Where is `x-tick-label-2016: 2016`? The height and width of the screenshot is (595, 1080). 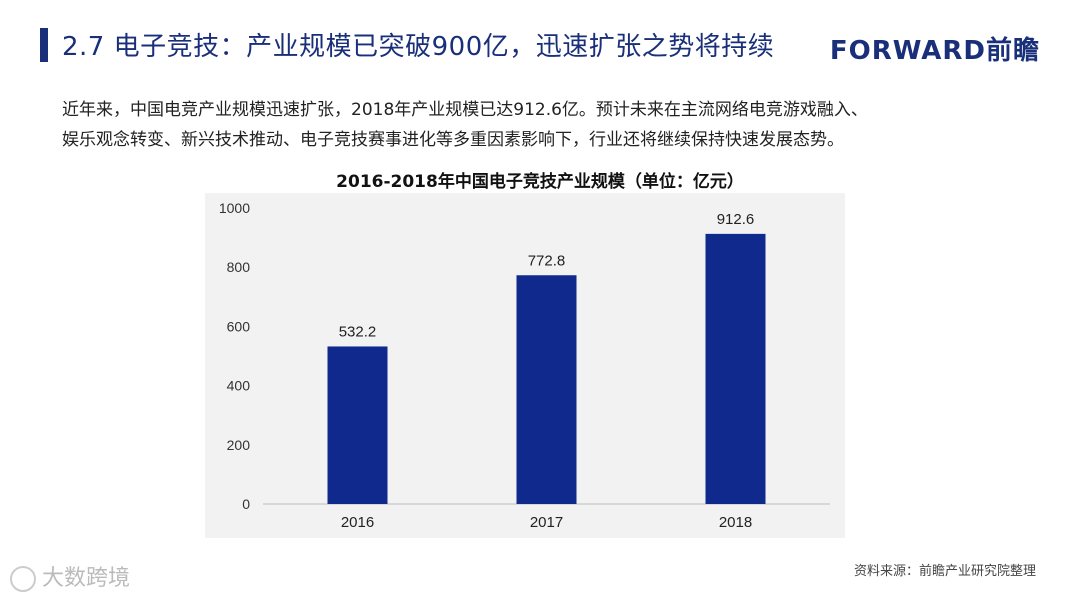 x-tick-label-2016: 2016 is located at coordinates (357, 522).